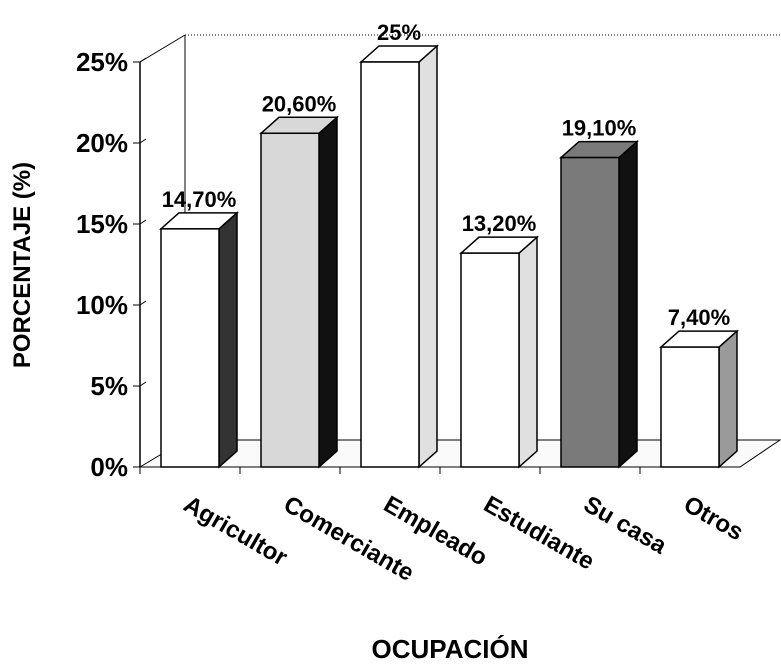 The height and width of the screenshot is (670, 781). Describe the element at coordinates (102, 224) in the screenshot. I see `y-tick-label: 15%` at that location.